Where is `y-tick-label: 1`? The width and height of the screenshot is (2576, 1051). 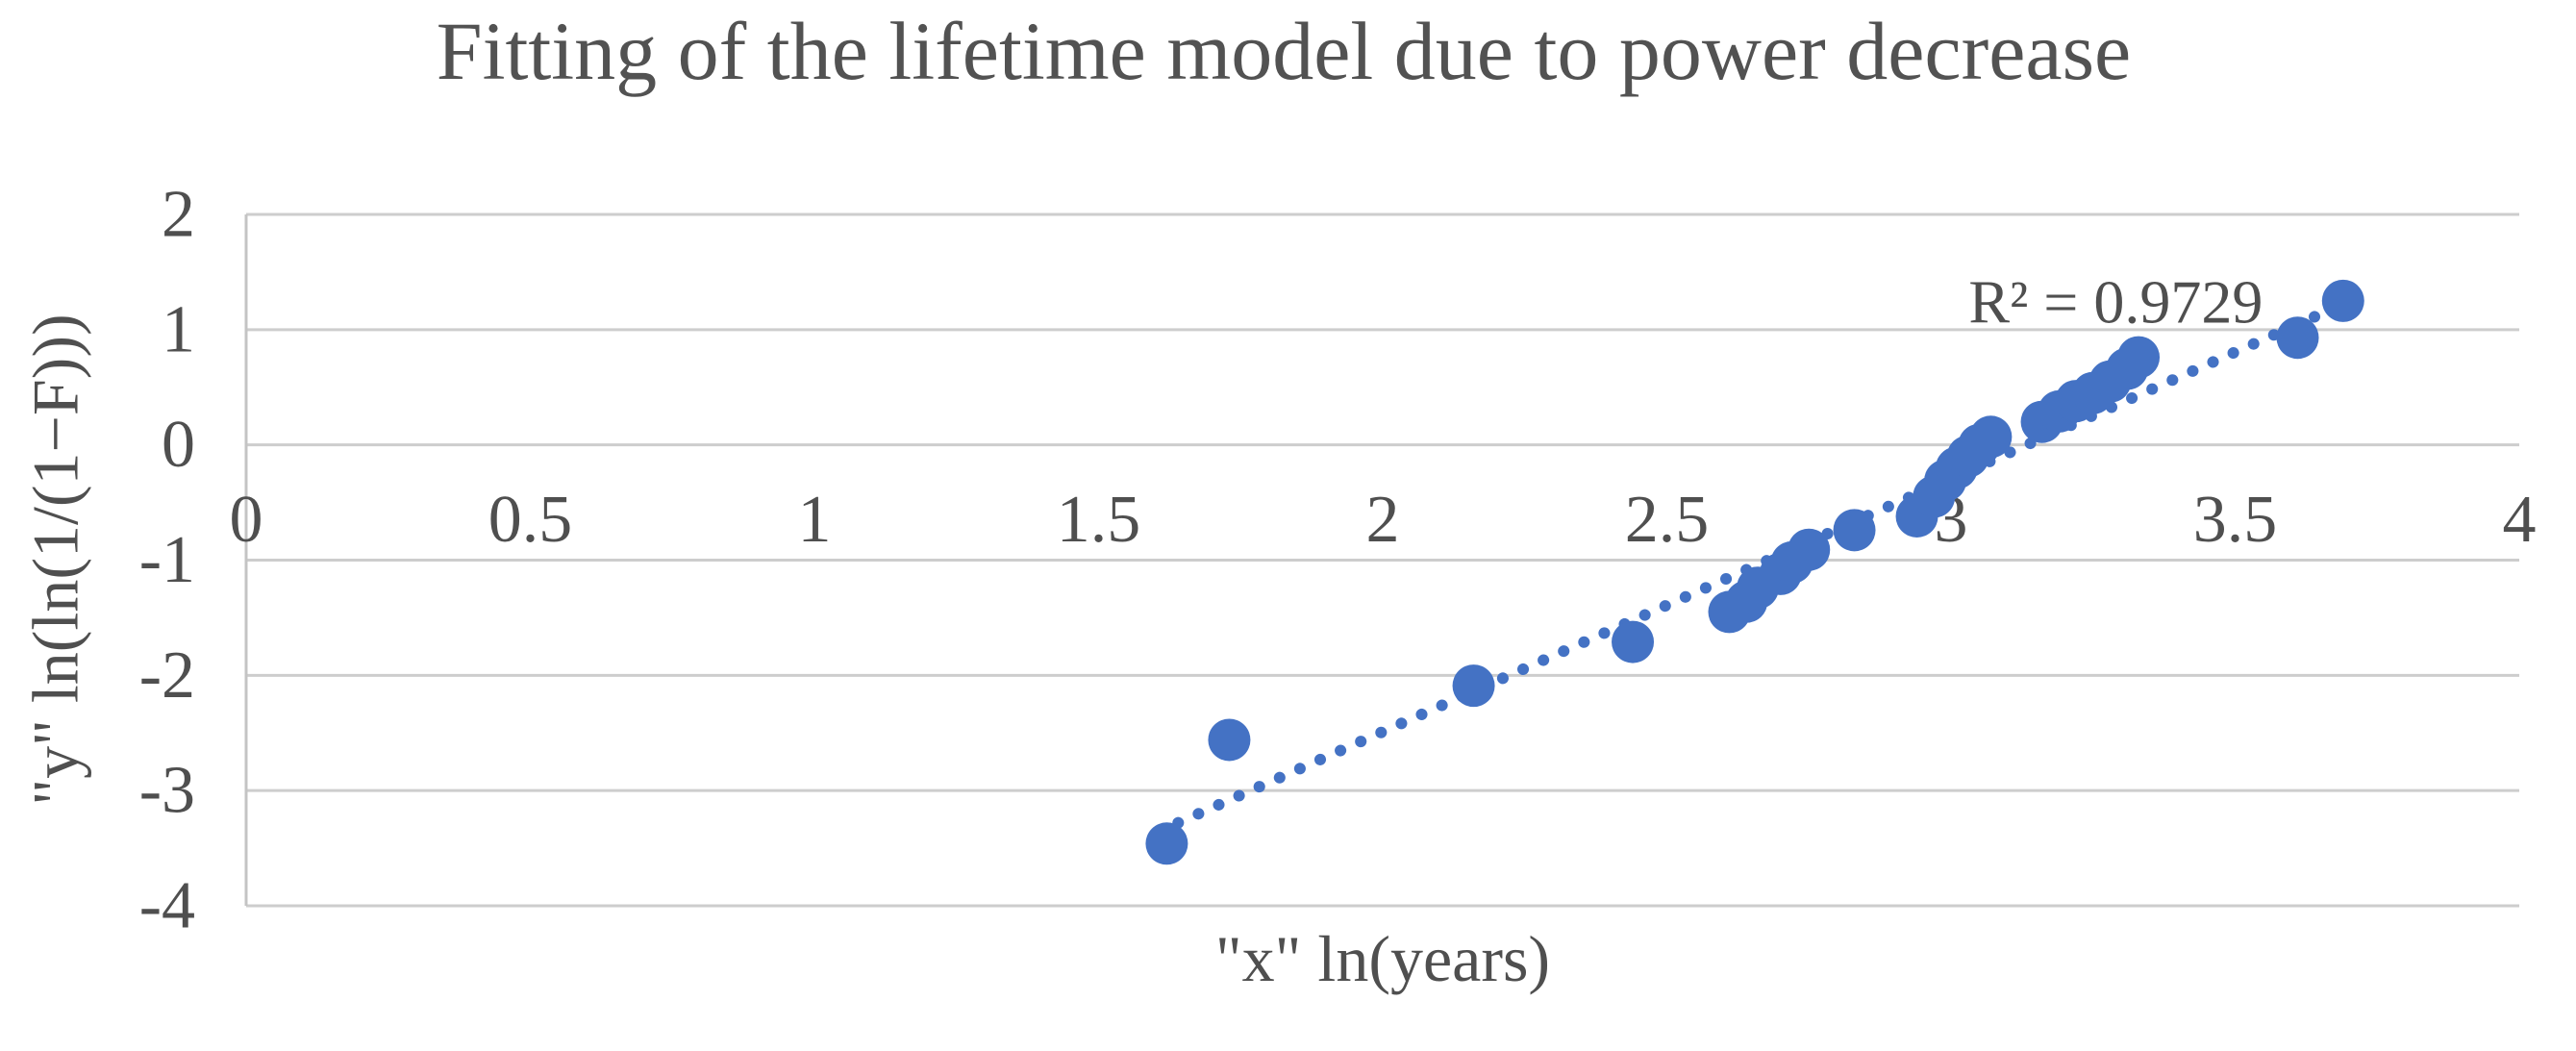 y-tick-label: 1 is located at coordinates (178, 329).